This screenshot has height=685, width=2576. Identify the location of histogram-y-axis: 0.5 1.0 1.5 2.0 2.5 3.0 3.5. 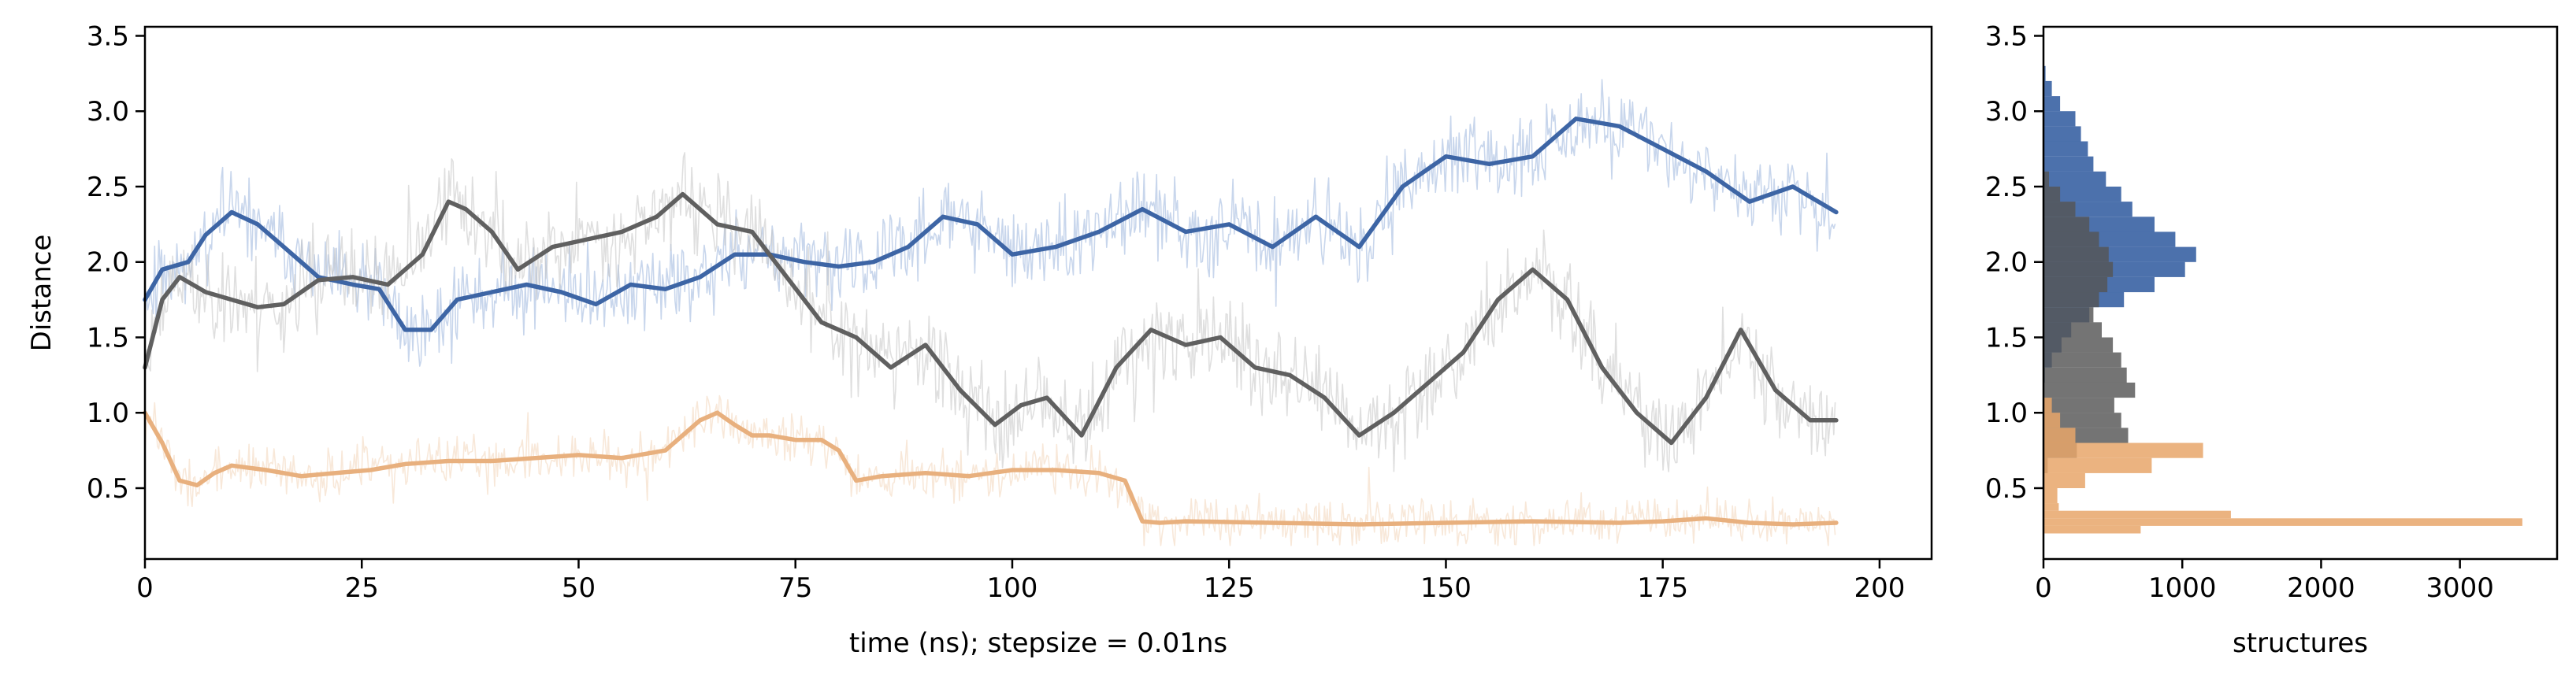
(2014, 262).